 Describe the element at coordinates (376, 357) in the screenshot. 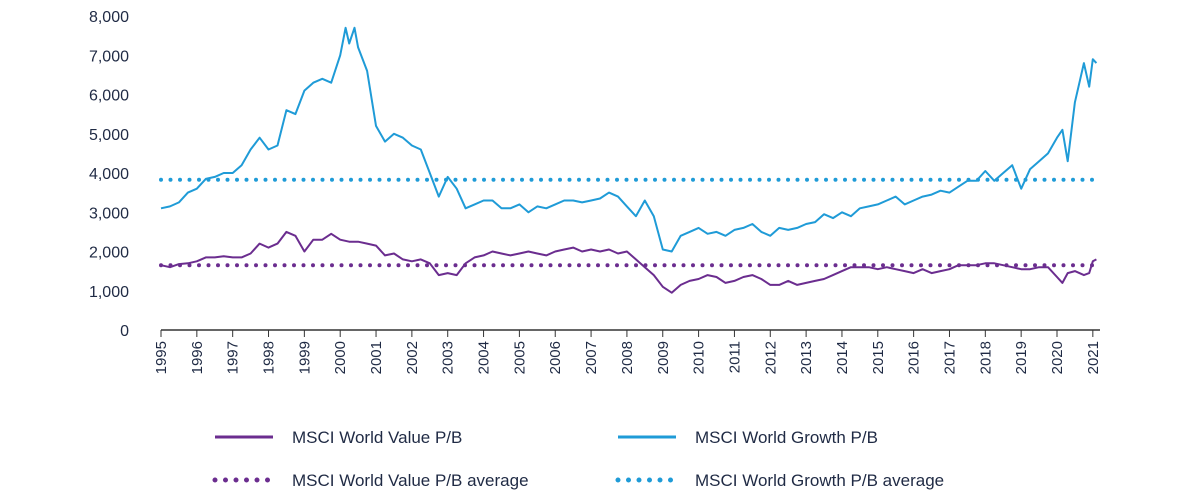

I see `x-tick-label: 2001` at that location.